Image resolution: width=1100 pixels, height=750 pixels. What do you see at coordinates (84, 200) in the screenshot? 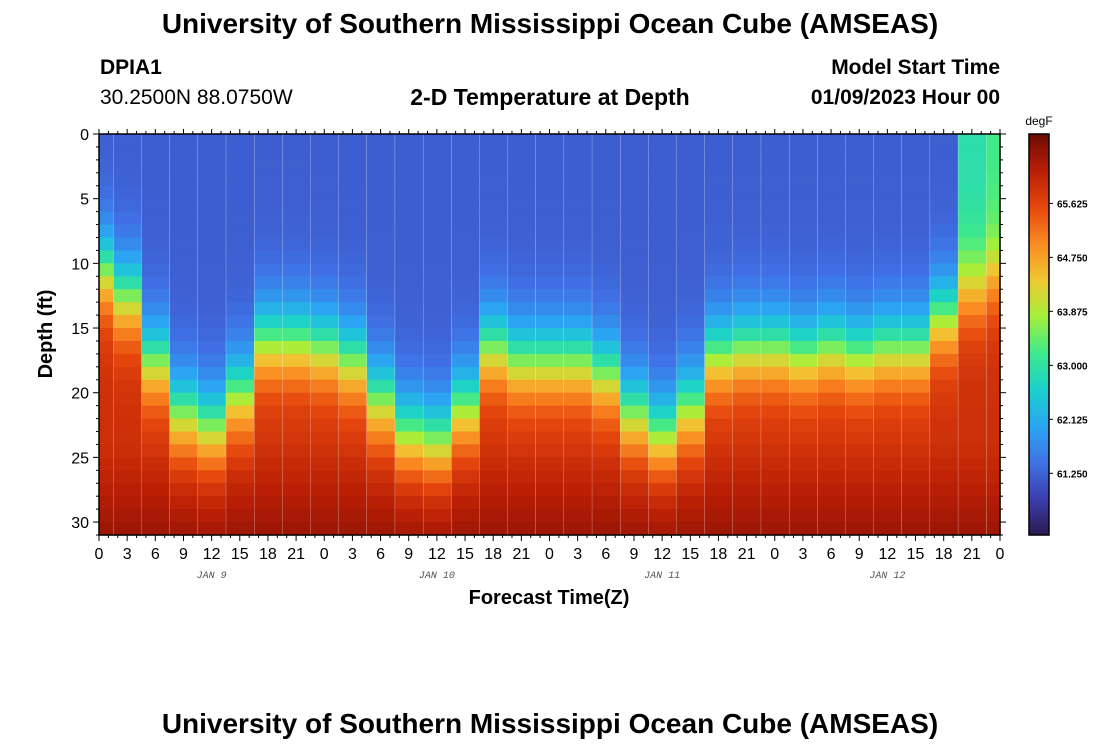
I see `y-tick-label: 5` at bounding box center [84, 200].